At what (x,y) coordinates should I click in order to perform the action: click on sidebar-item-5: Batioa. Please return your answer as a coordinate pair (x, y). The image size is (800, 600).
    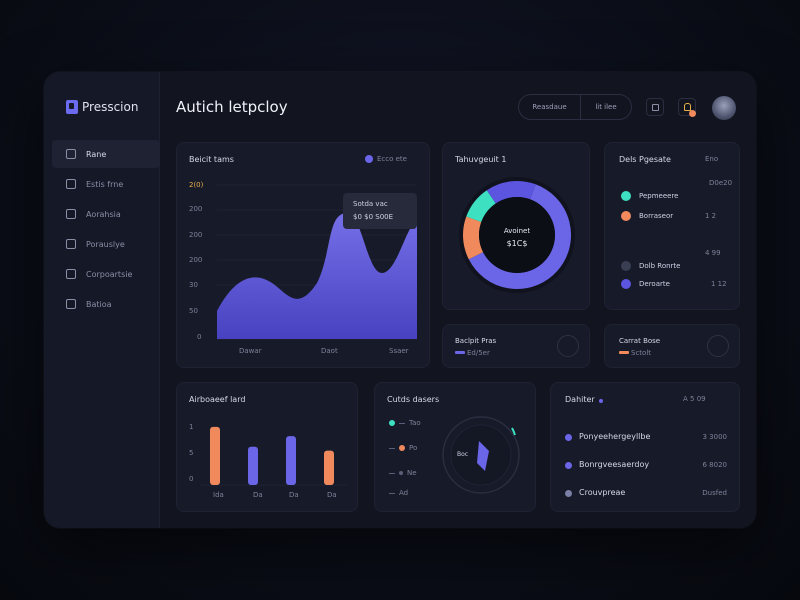
    Looking at the image, I should click on (106, 304).